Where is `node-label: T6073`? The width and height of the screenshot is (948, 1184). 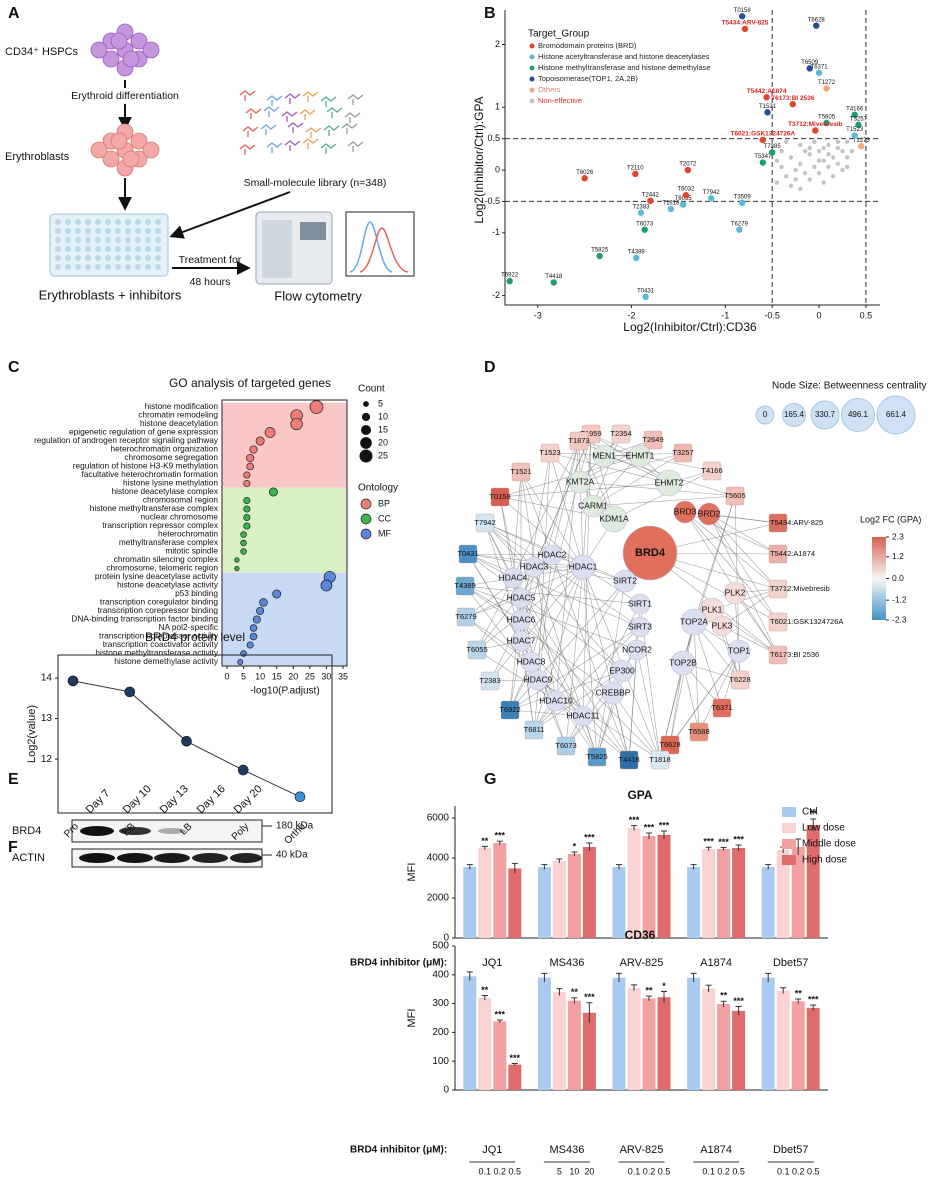
node-label: T6073 is located at coordinates (565, 745).